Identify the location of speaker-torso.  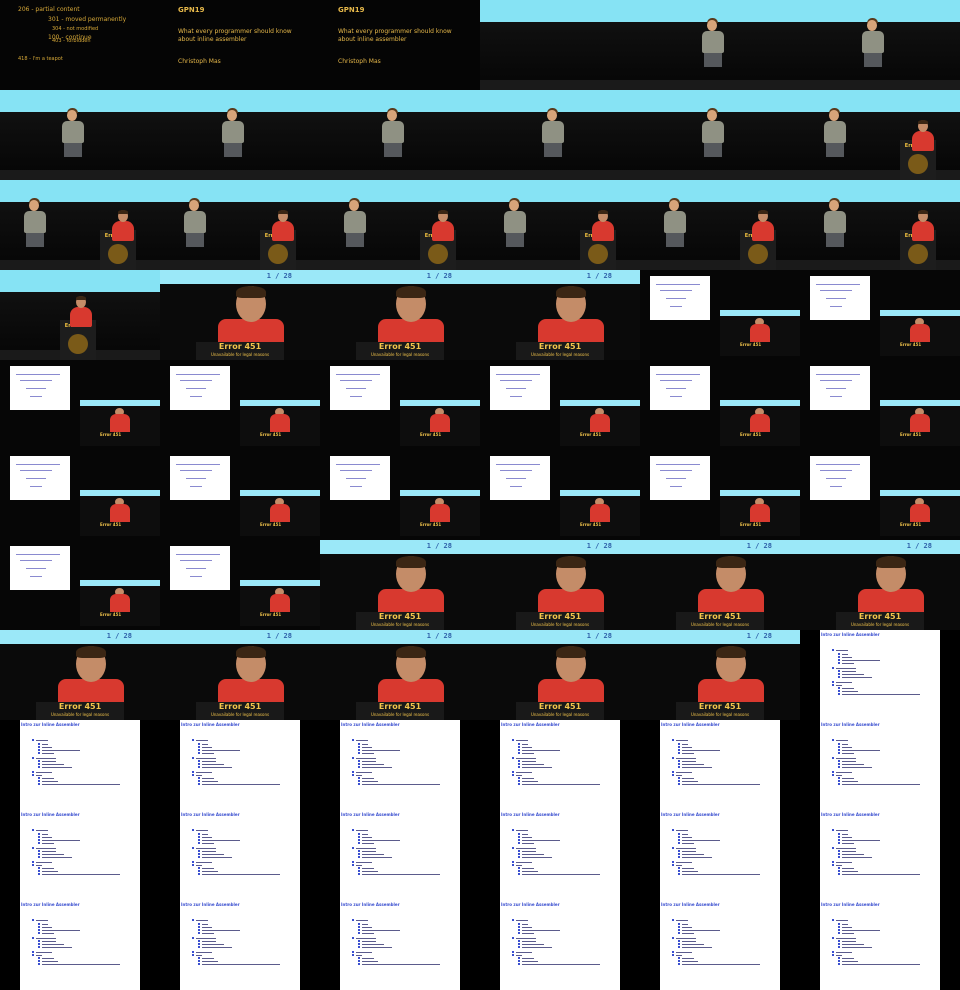
(835, 132).